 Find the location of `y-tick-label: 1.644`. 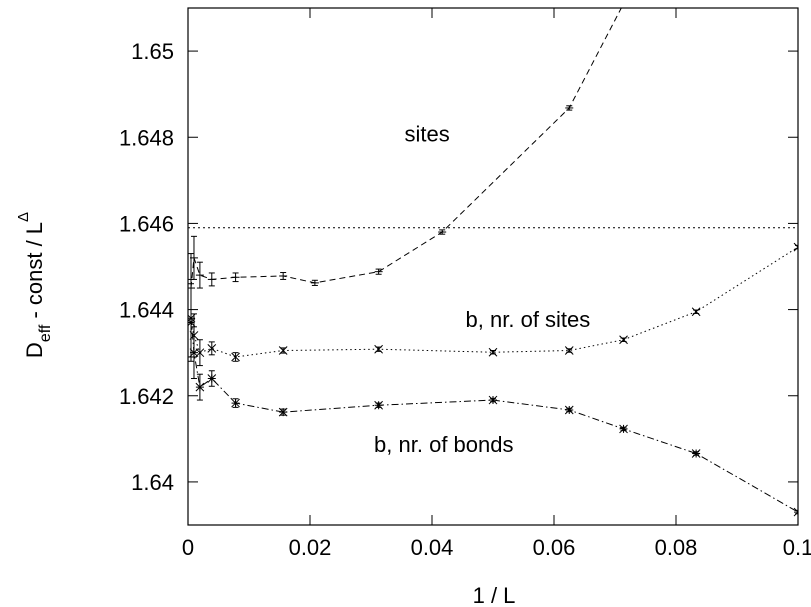

y-tick-label: 1.644 is located at coordinates (146, 310).